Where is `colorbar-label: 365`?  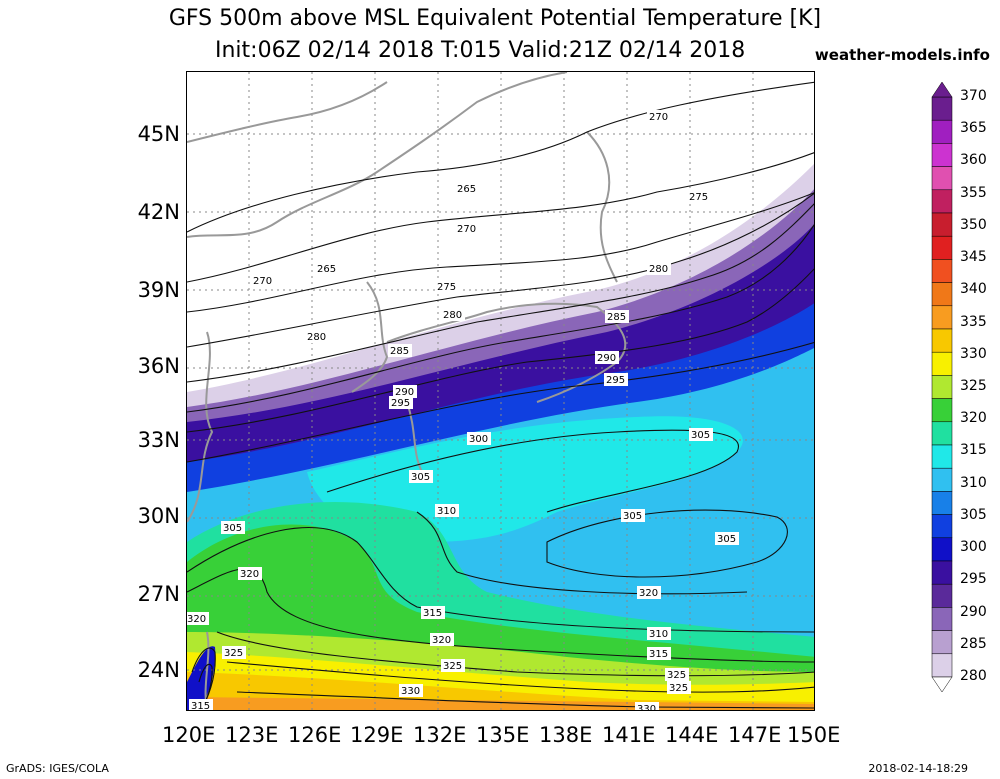
colorbar-label: 365 is located at coordinates (973, 128).